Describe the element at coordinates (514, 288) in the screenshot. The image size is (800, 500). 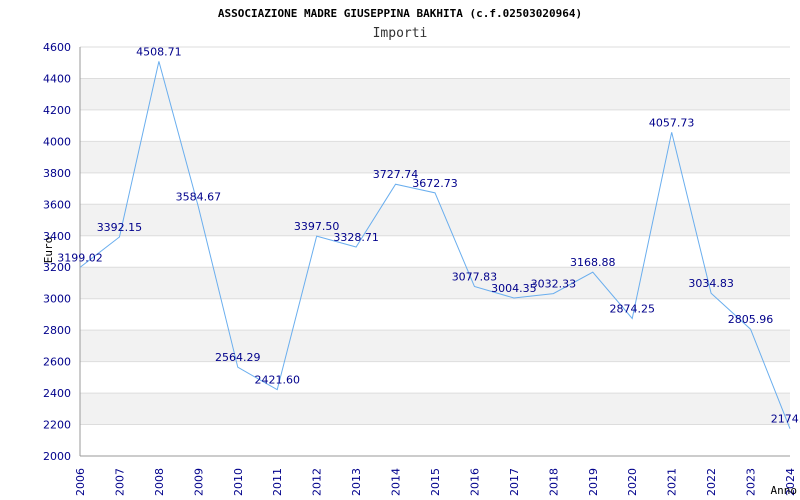
I see `data-label: 3004.35` at that location.